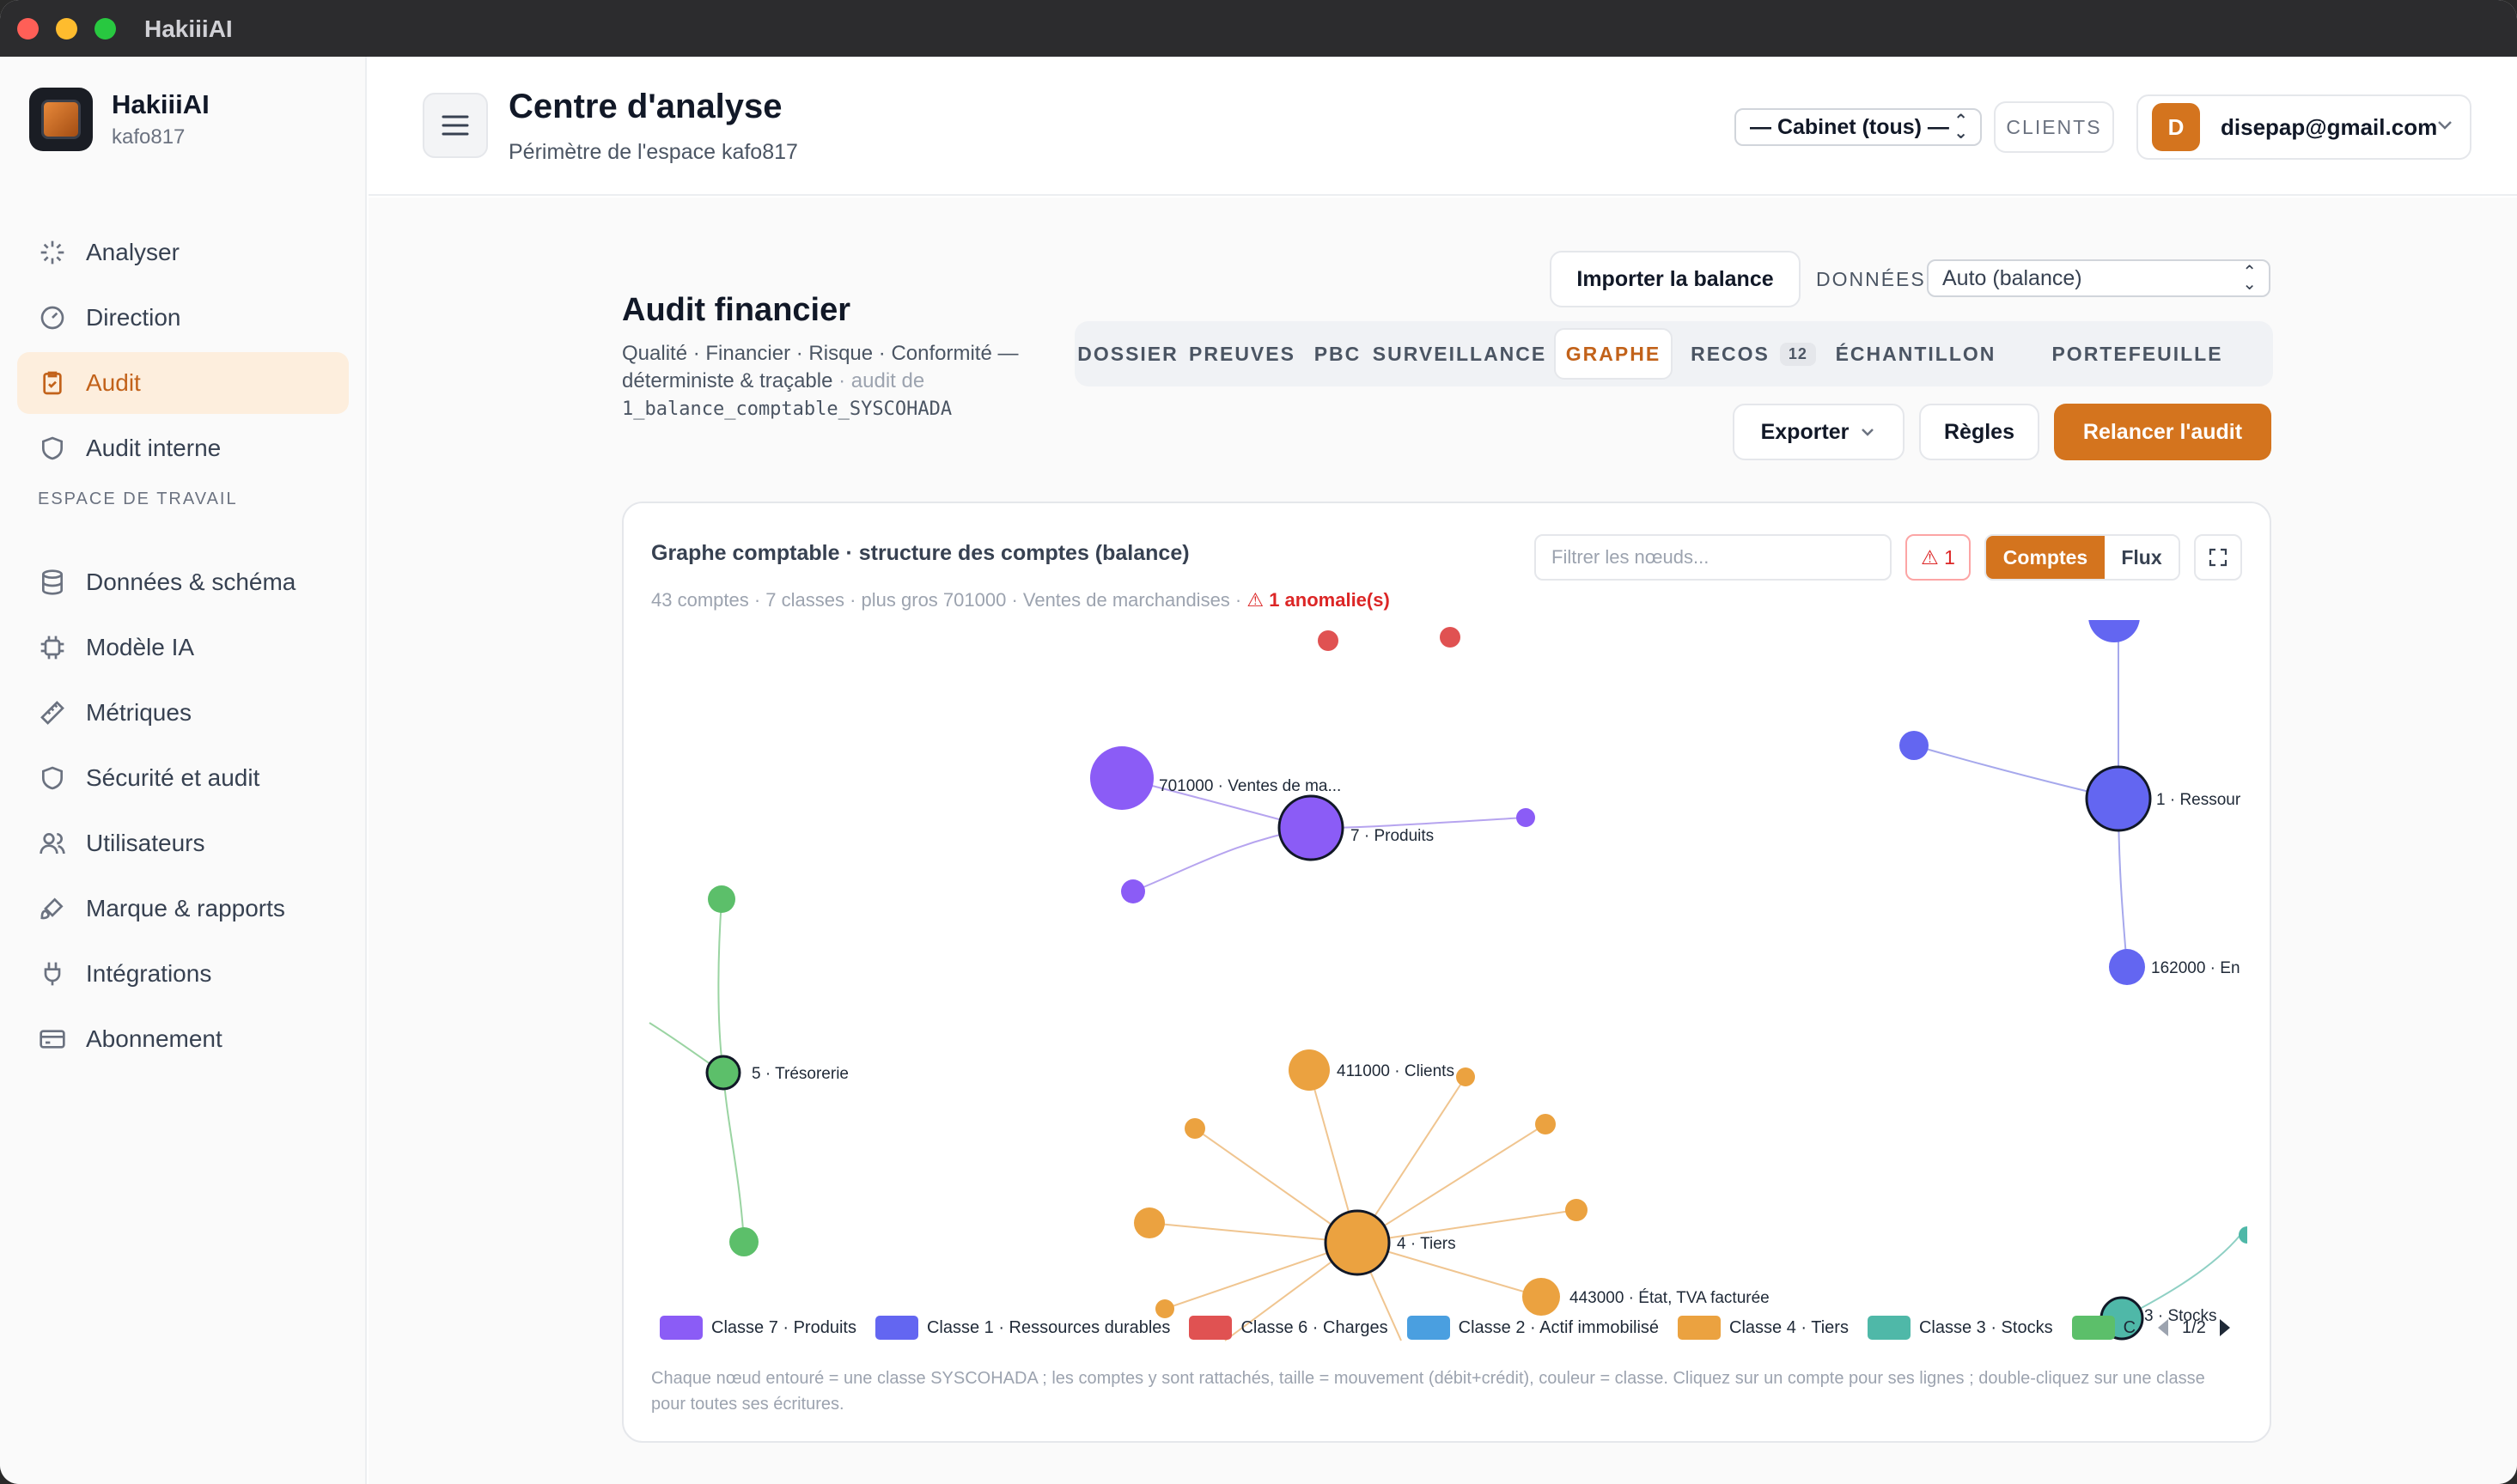 This screenshot has width=2517, height=1484. Describe the element at coordinates (1337, 354) in the screenshot. I see `tab-pbc: PBC` at that location.